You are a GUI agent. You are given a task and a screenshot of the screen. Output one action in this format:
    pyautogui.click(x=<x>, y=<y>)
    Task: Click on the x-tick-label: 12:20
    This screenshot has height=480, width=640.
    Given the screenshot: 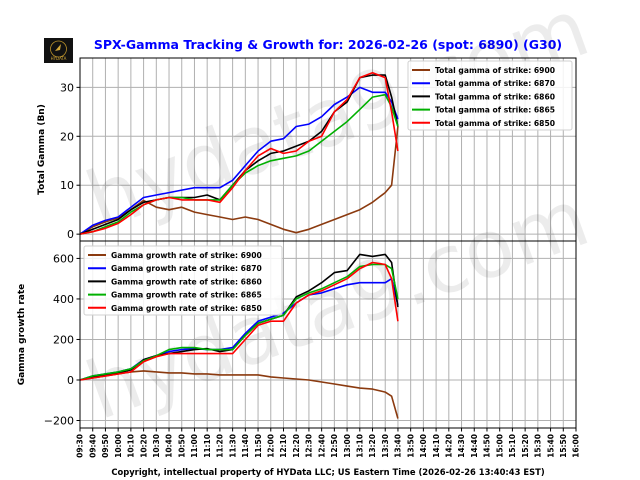 What is the action you would take?
    pyautogui.click(x=296, y=446)
    